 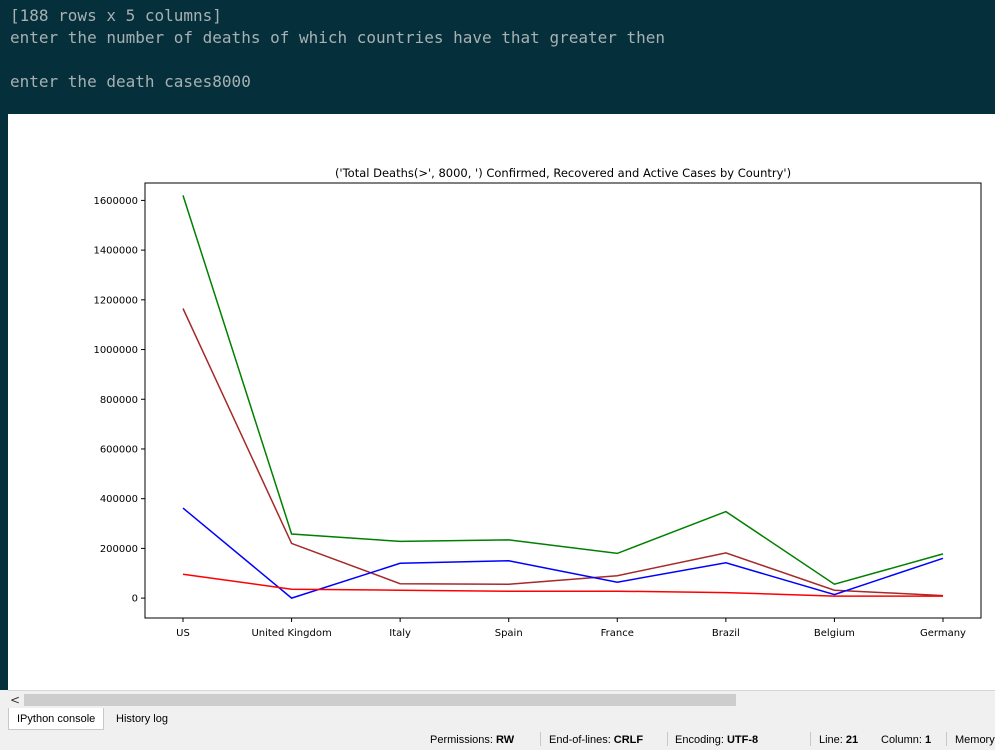 I want to click on console-line: enter the death cases8000, so click(x=130, y=81).